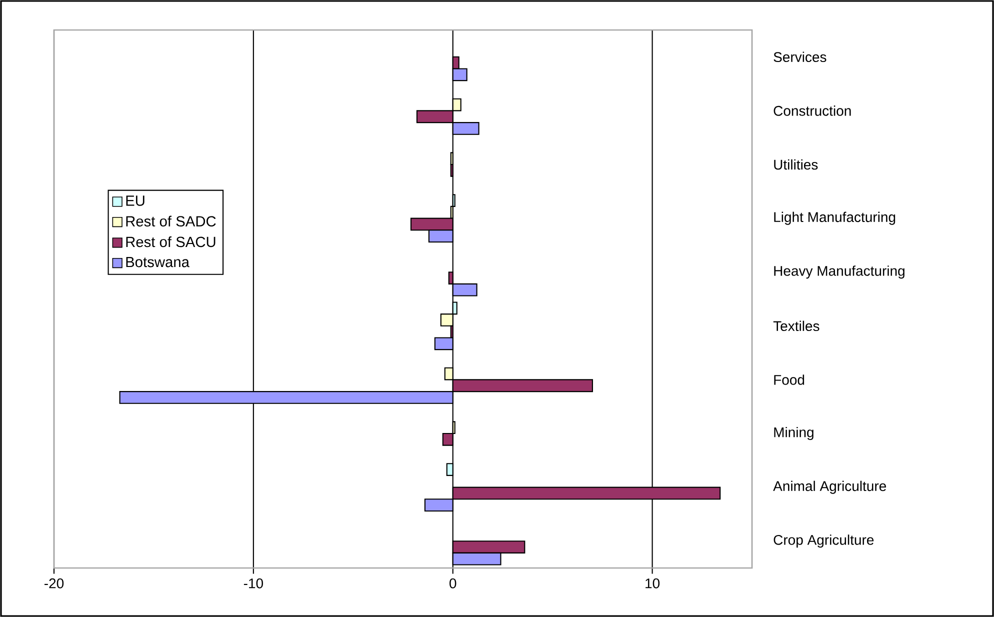 This screenshot has height=617, width=994. I want to click on x-tick-label: 10, so click(653, 583).